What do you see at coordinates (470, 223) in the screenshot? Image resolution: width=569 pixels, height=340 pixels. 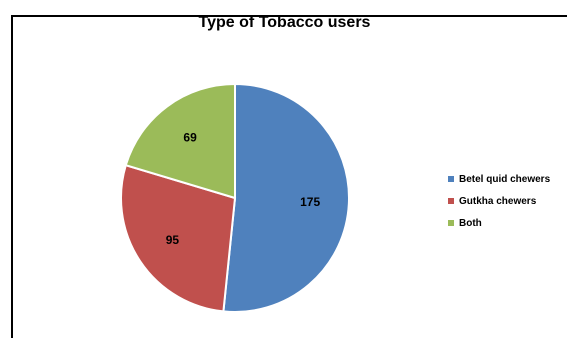 I see `legend-label: Both` at bounding box center [470, 223].